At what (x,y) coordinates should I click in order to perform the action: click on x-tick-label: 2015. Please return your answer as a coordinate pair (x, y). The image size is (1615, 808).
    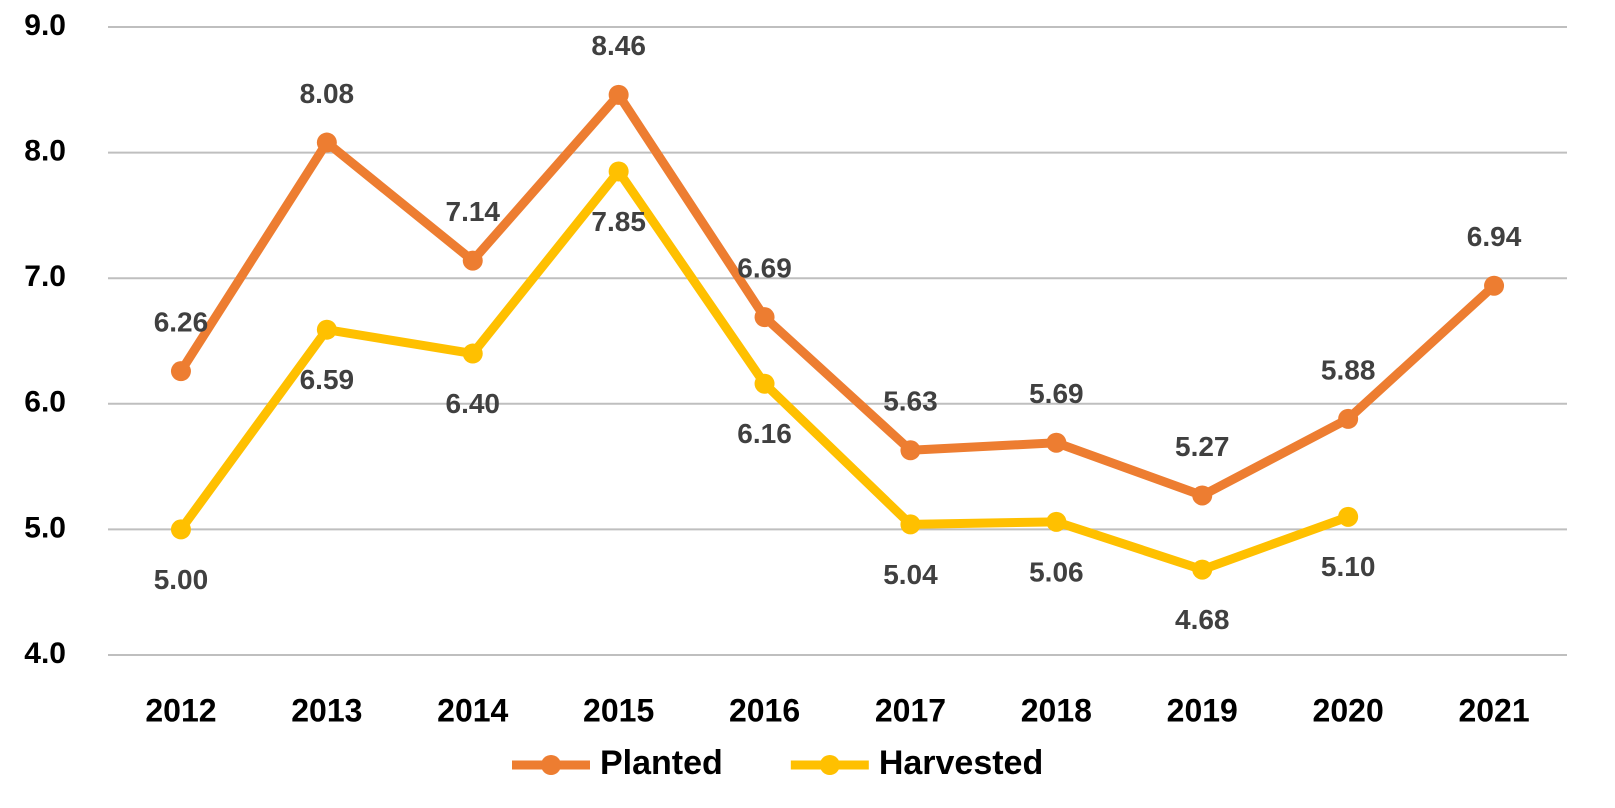
    Looking at the image, I should click on (618, 710).